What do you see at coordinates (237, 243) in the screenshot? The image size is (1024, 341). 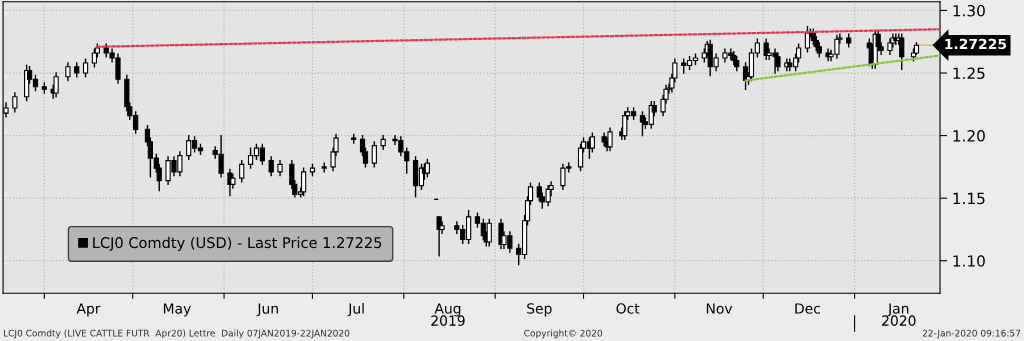 I see `legend-label: LCJ0 Comdty (USD) - Last Price 1.27225` at bounding box center [237, 243].